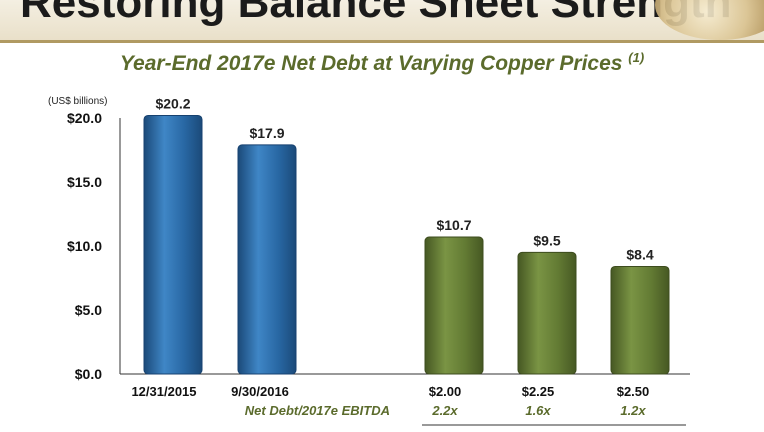 The height and width of the screenshot is (432, 764). Describe the element at coordinates (445, 391) in the screenshot. I see `x-tick-label: $2.00` at that location.